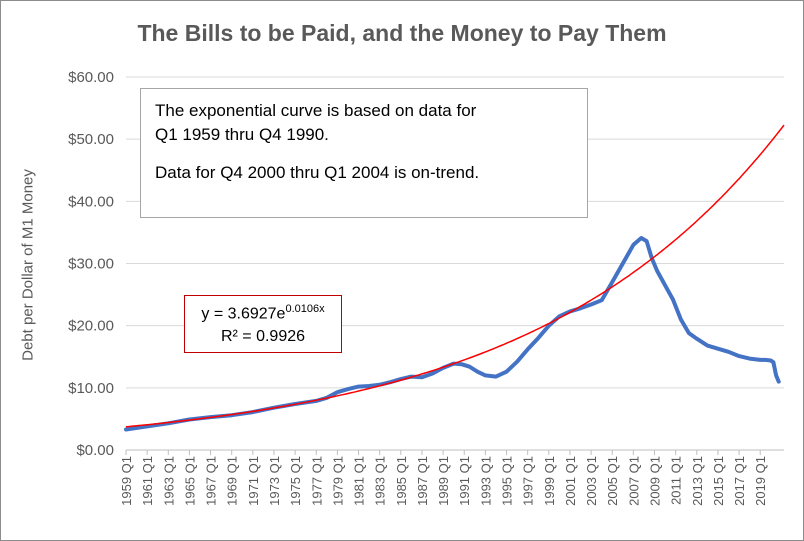  I want to click on y-tick-label: $40.00, so click(91, 201).